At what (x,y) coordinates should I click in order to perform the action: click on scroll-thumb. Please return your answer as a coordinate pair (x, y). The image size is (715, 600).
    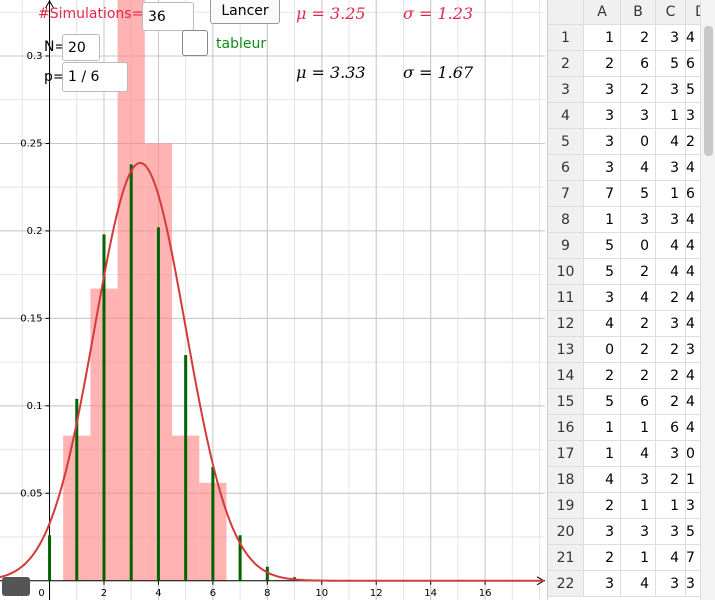
    Looking at the image, I should click on (708, 91).